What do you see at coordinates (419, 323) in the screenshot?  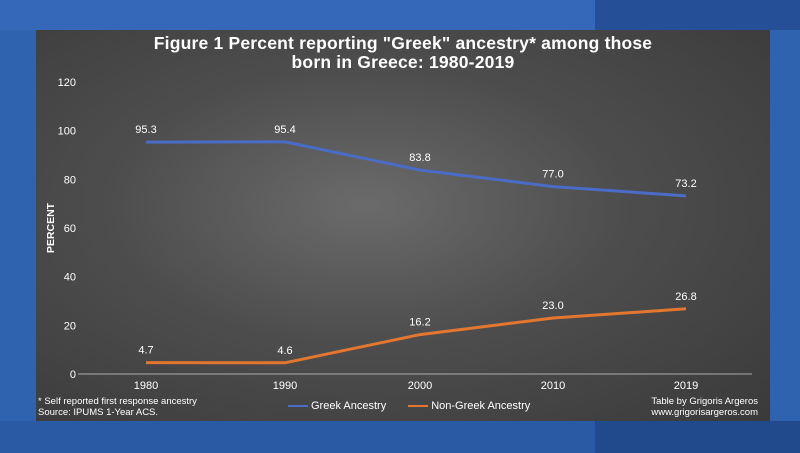 I see `data-label-non-greek: 16.2` at bounding box center [419, 323].